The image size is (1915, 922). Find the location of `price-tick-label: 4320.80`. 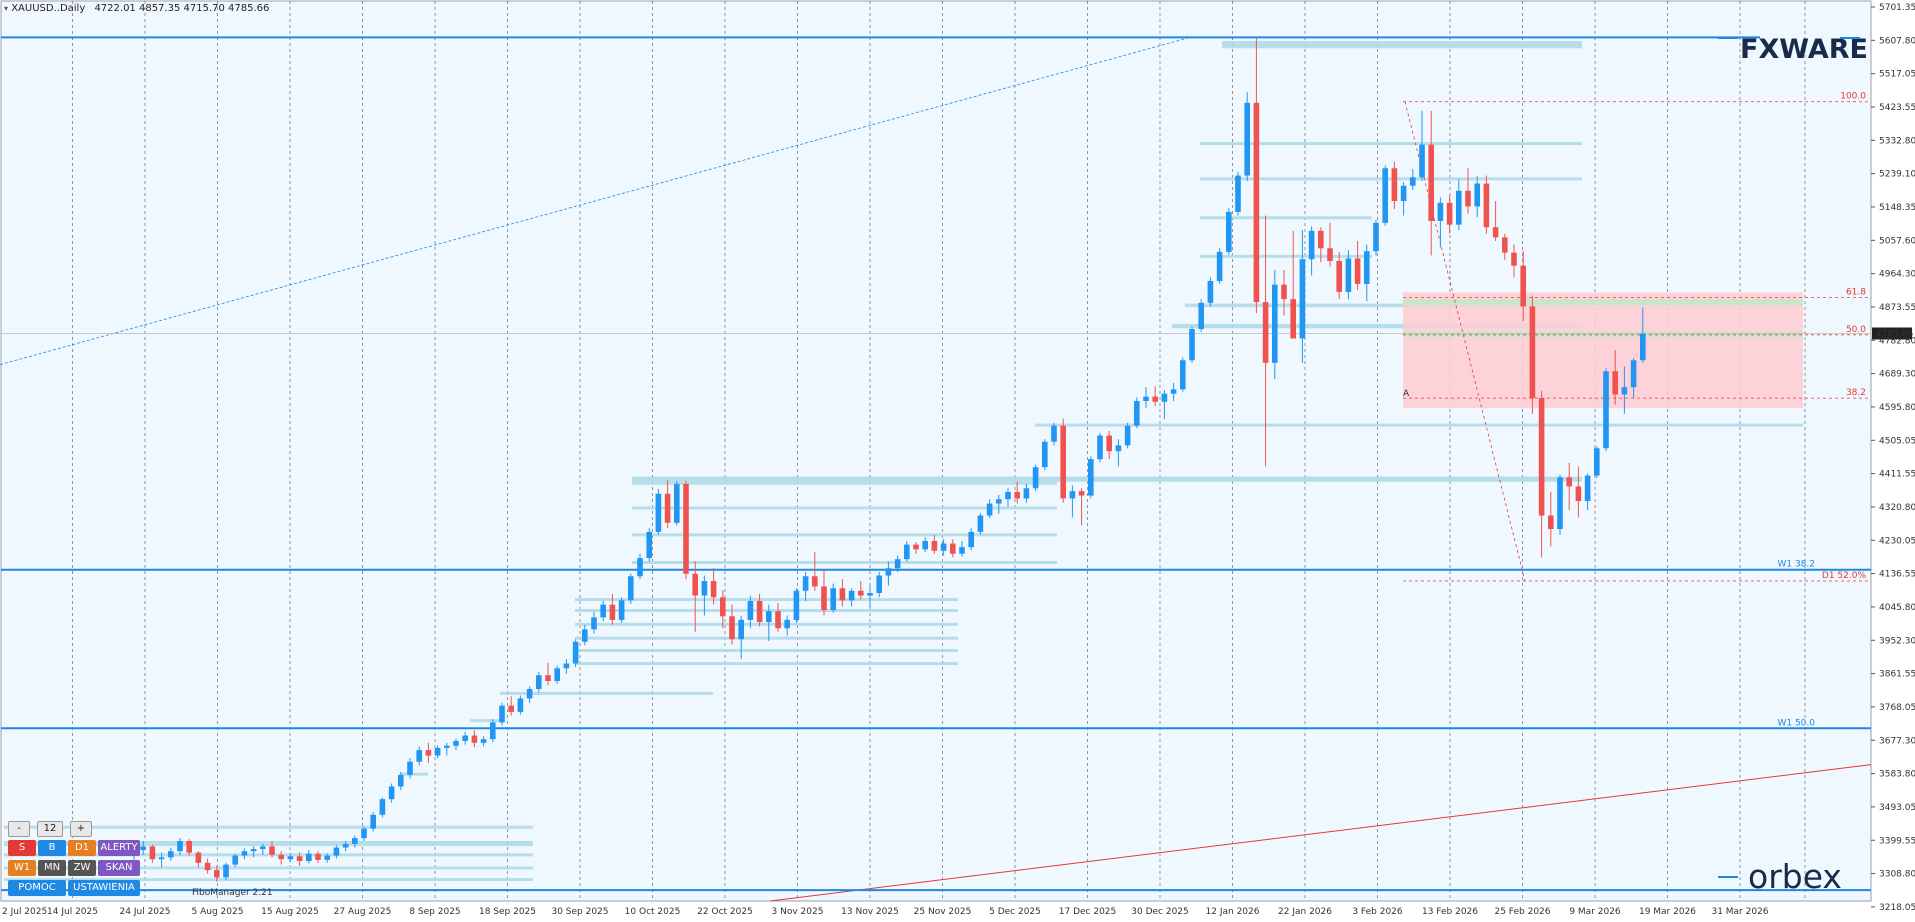

price-tick-label: 4320.80 is located at coordinates (1897, 508).